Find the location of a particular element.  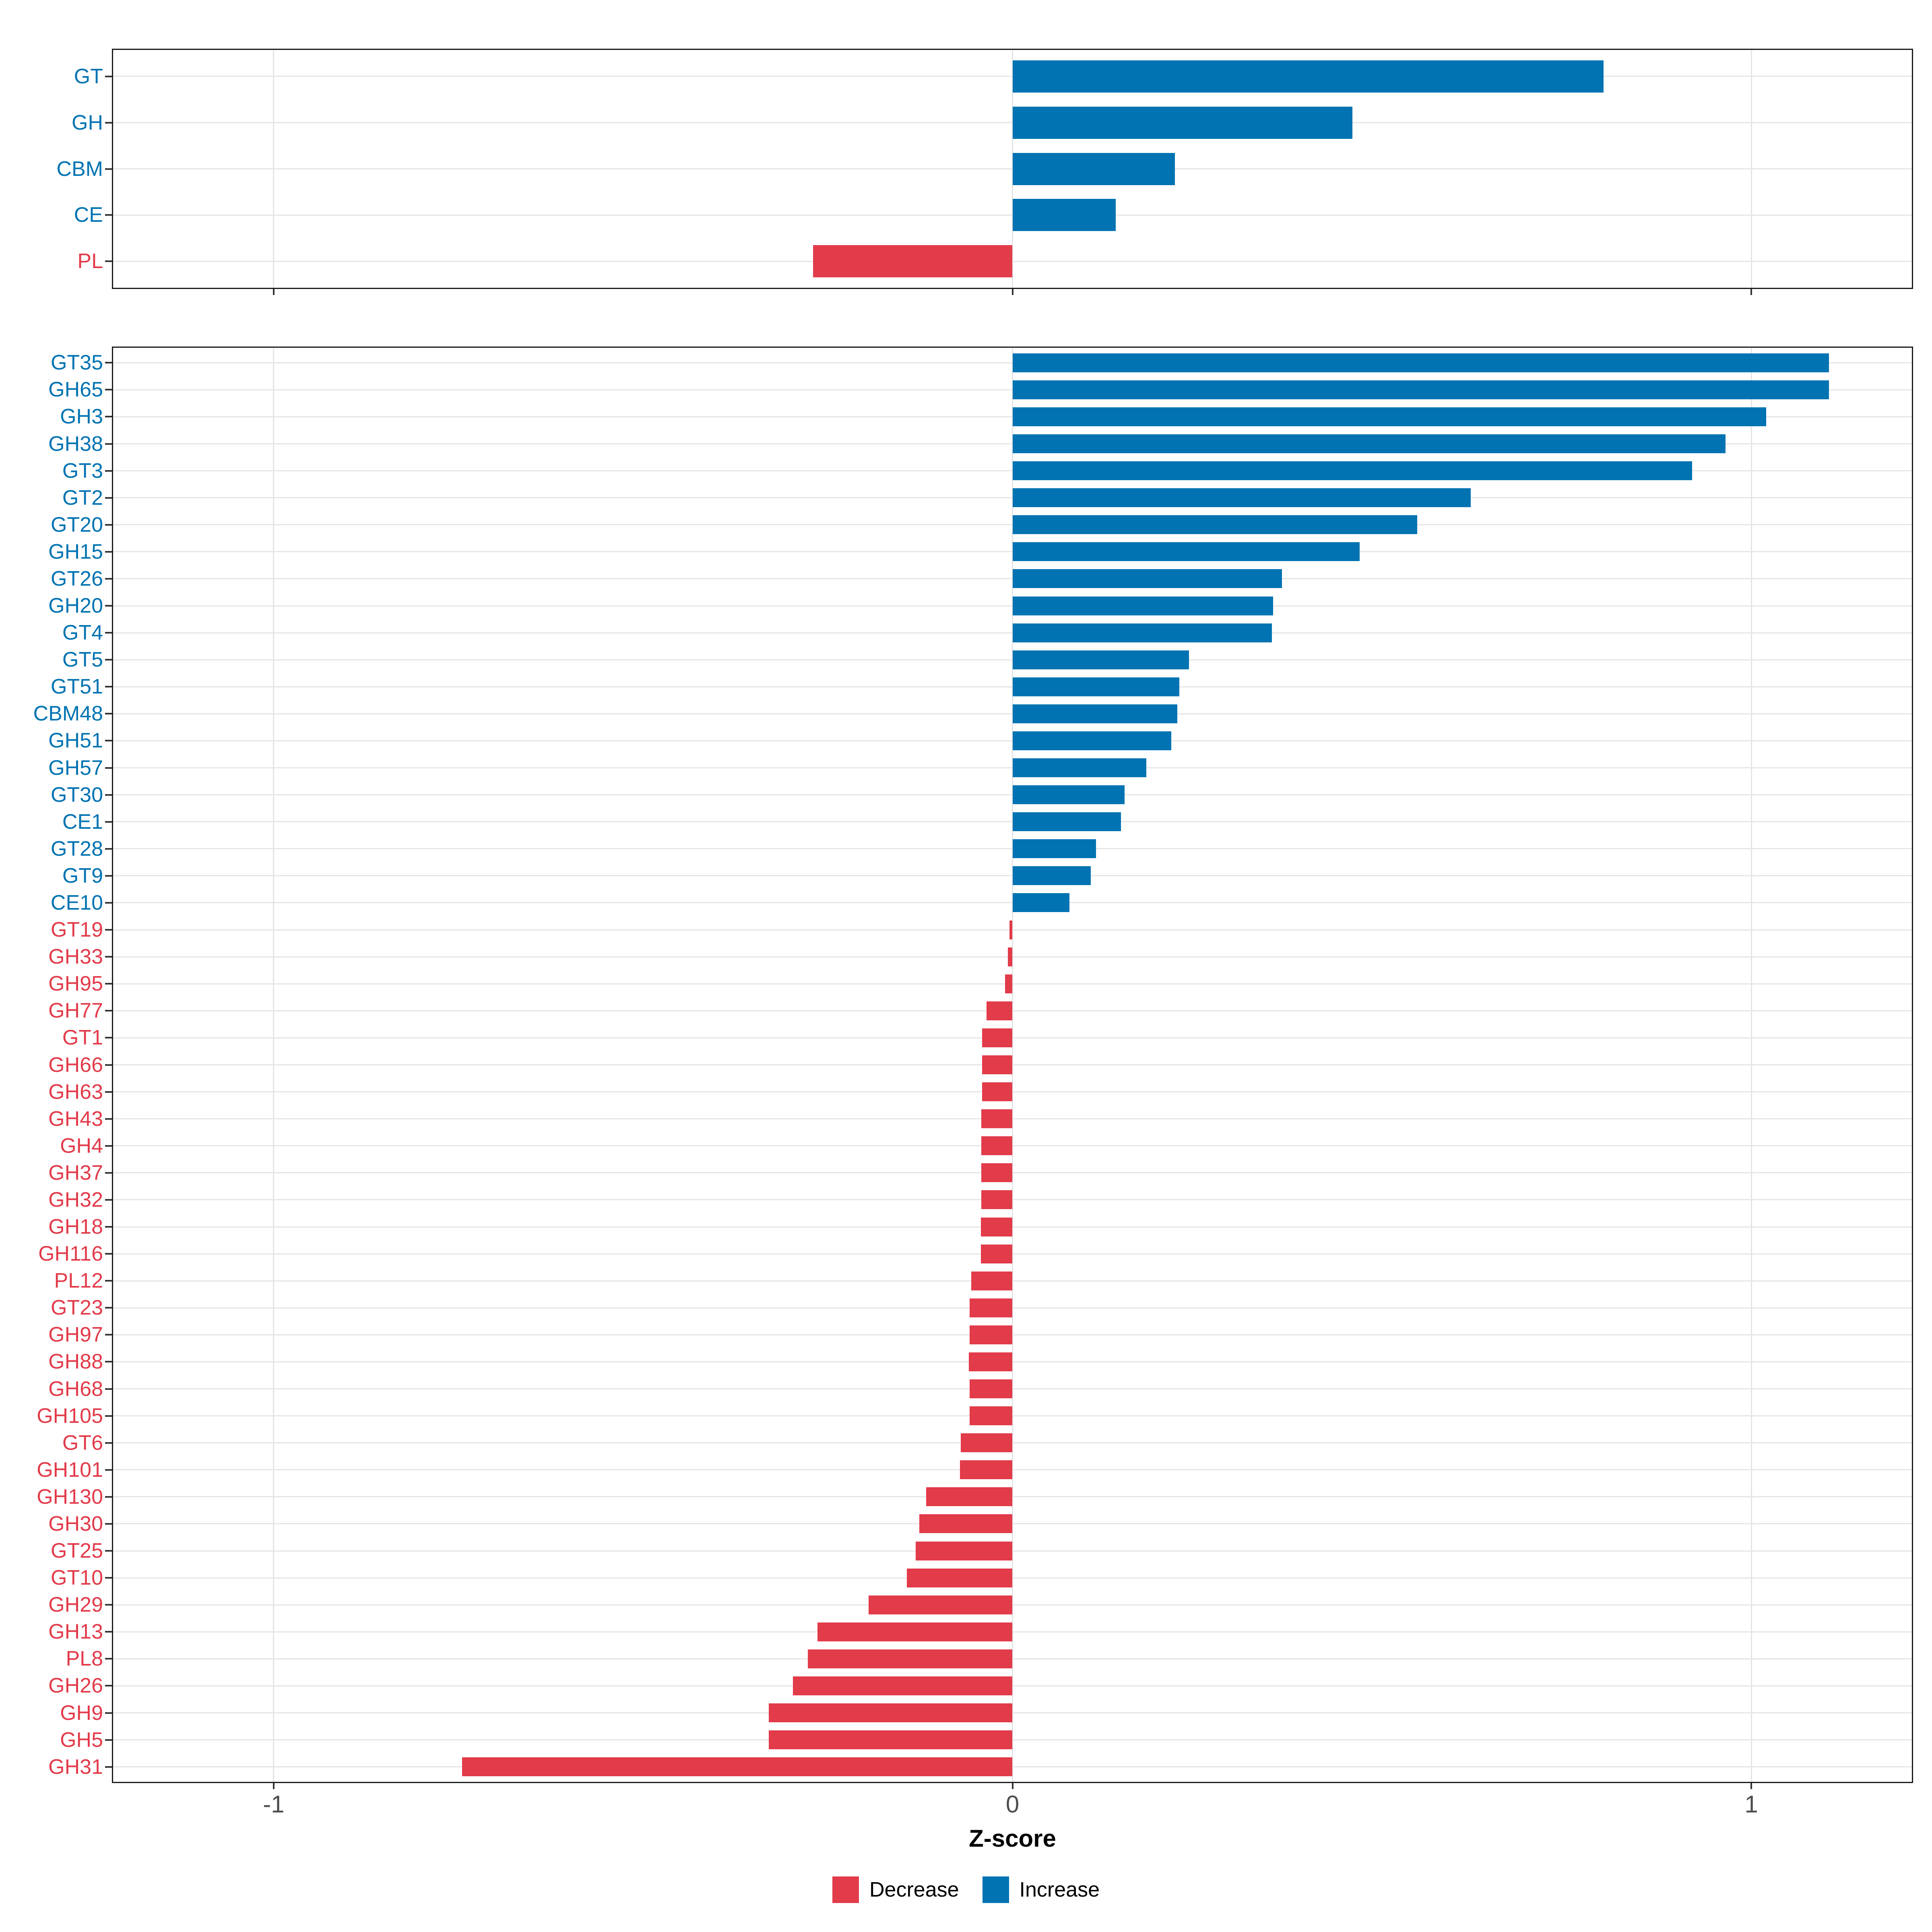

row-label-GH13: GH13 is located at coordinates (75, 1632).